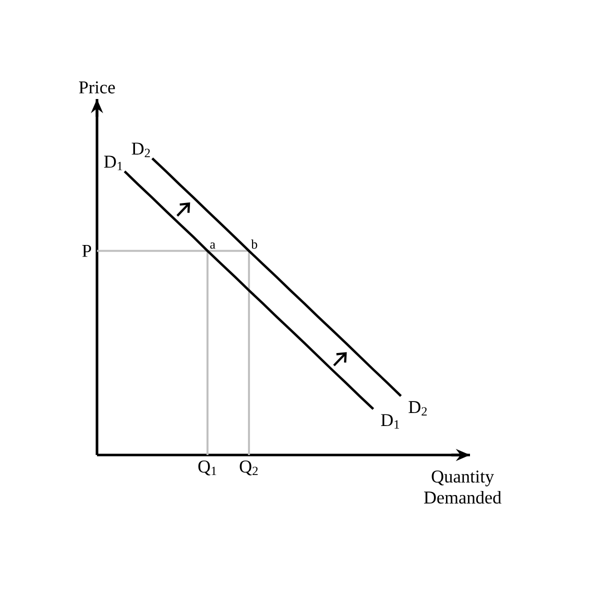  Describe the element at coordinates (97, 87) in the screenshot. I see `y-axis-title: Price` at that location.